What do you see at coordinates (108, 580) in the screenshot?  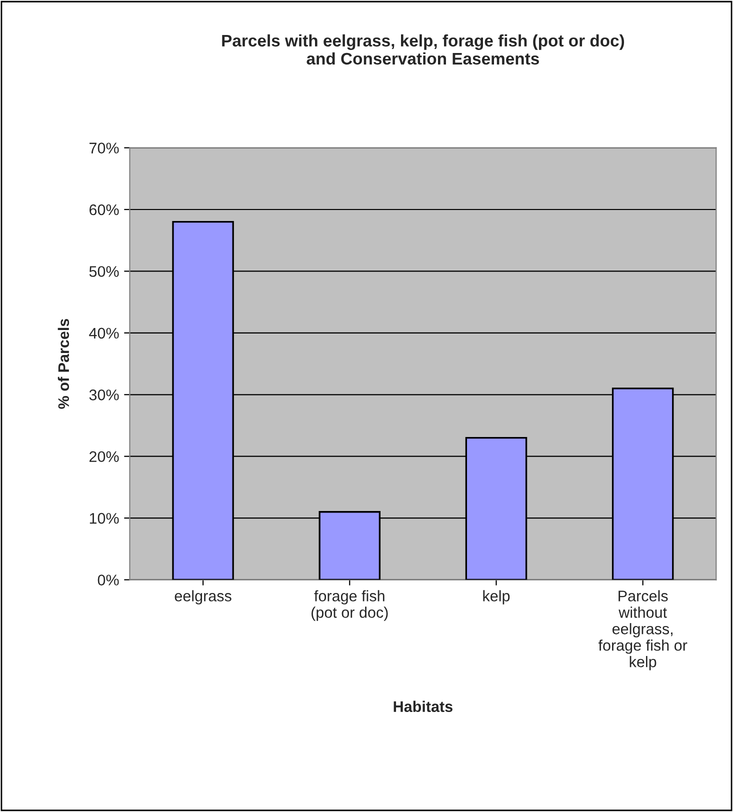 I see `y-tick-label: 0%` at bounding box center [108, 580].